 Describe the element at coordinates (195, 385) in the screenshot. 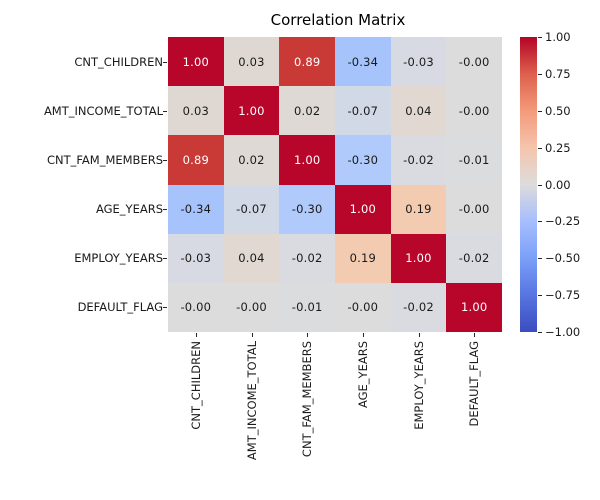

I see `x-axis-label: CNT_CHILDREN` at that location.